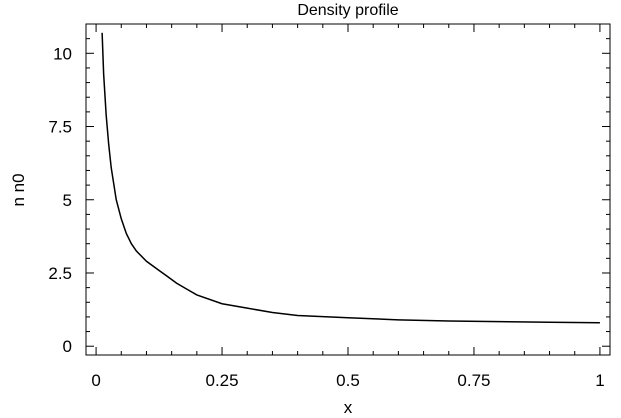 The height and width of the screenshot is (418, 621). I want to click on y-tick-labels: 0 2.5 5 7.5 10, so click(60, 200).